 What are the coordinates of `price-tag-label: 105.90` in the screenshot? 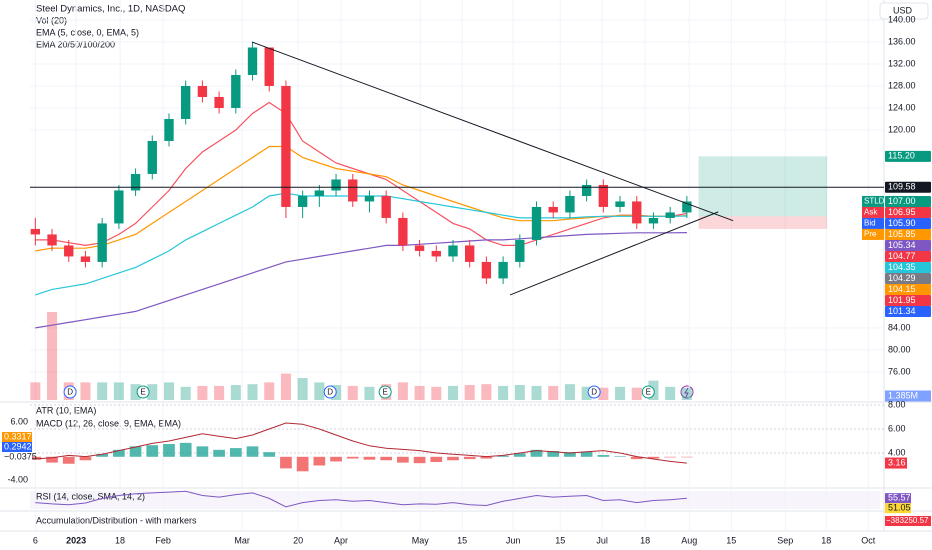 It's located at (902, 223).